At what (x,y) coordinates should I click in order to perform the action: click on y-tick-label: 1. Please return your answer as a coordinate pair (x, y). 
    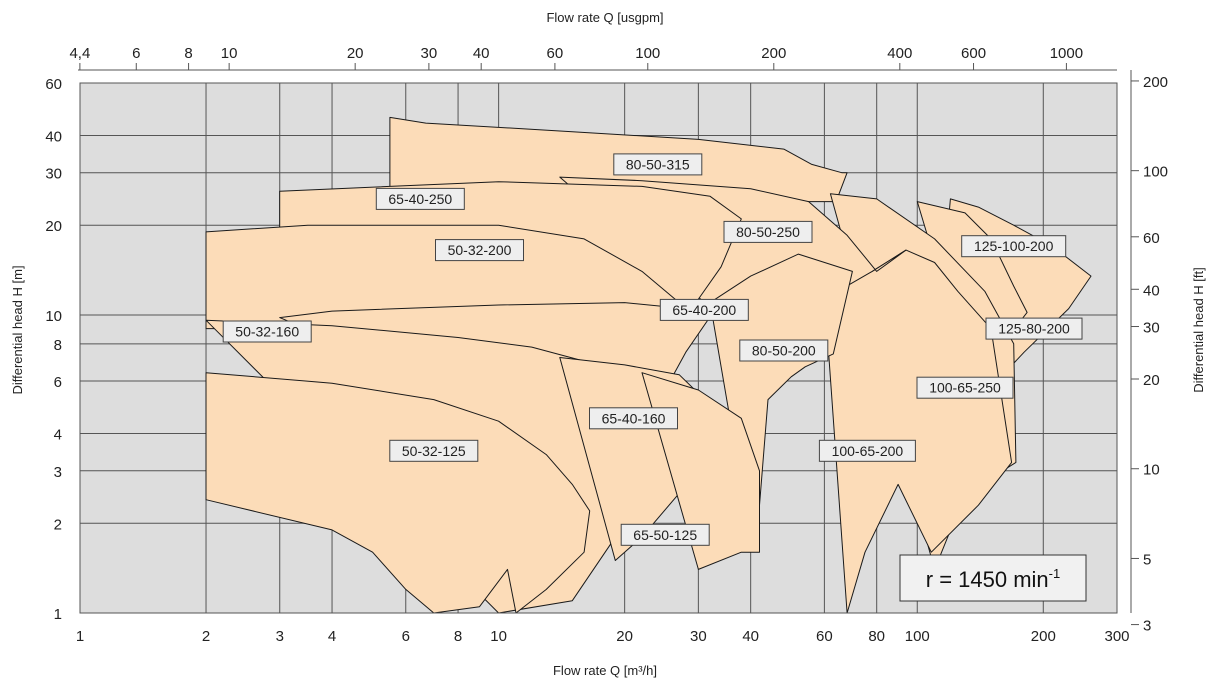
    Looking at the image, I should click on (58, 614).